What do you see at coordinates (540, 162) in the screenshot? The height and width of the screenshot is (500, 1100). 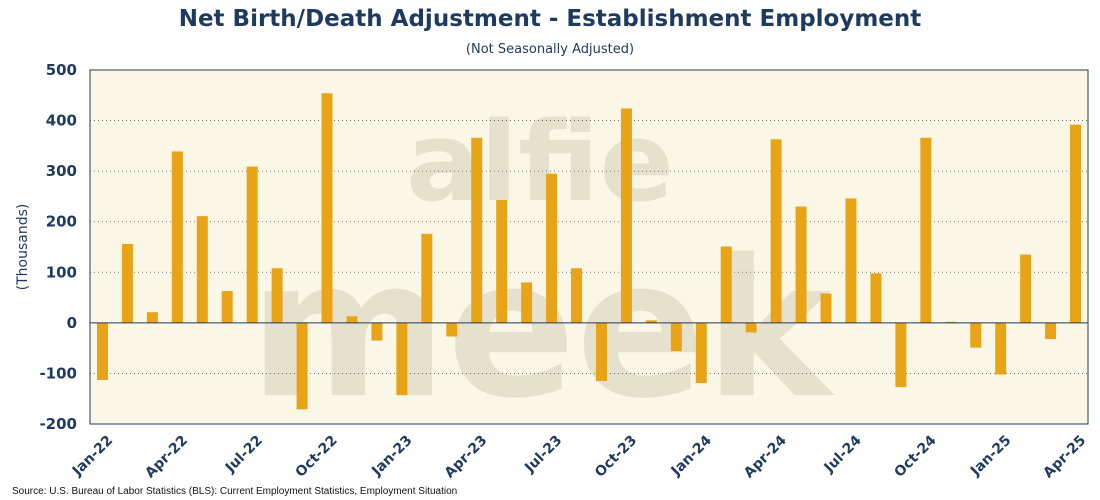 I see `watermark-line1: alfie` at bounding box center [540, 162].